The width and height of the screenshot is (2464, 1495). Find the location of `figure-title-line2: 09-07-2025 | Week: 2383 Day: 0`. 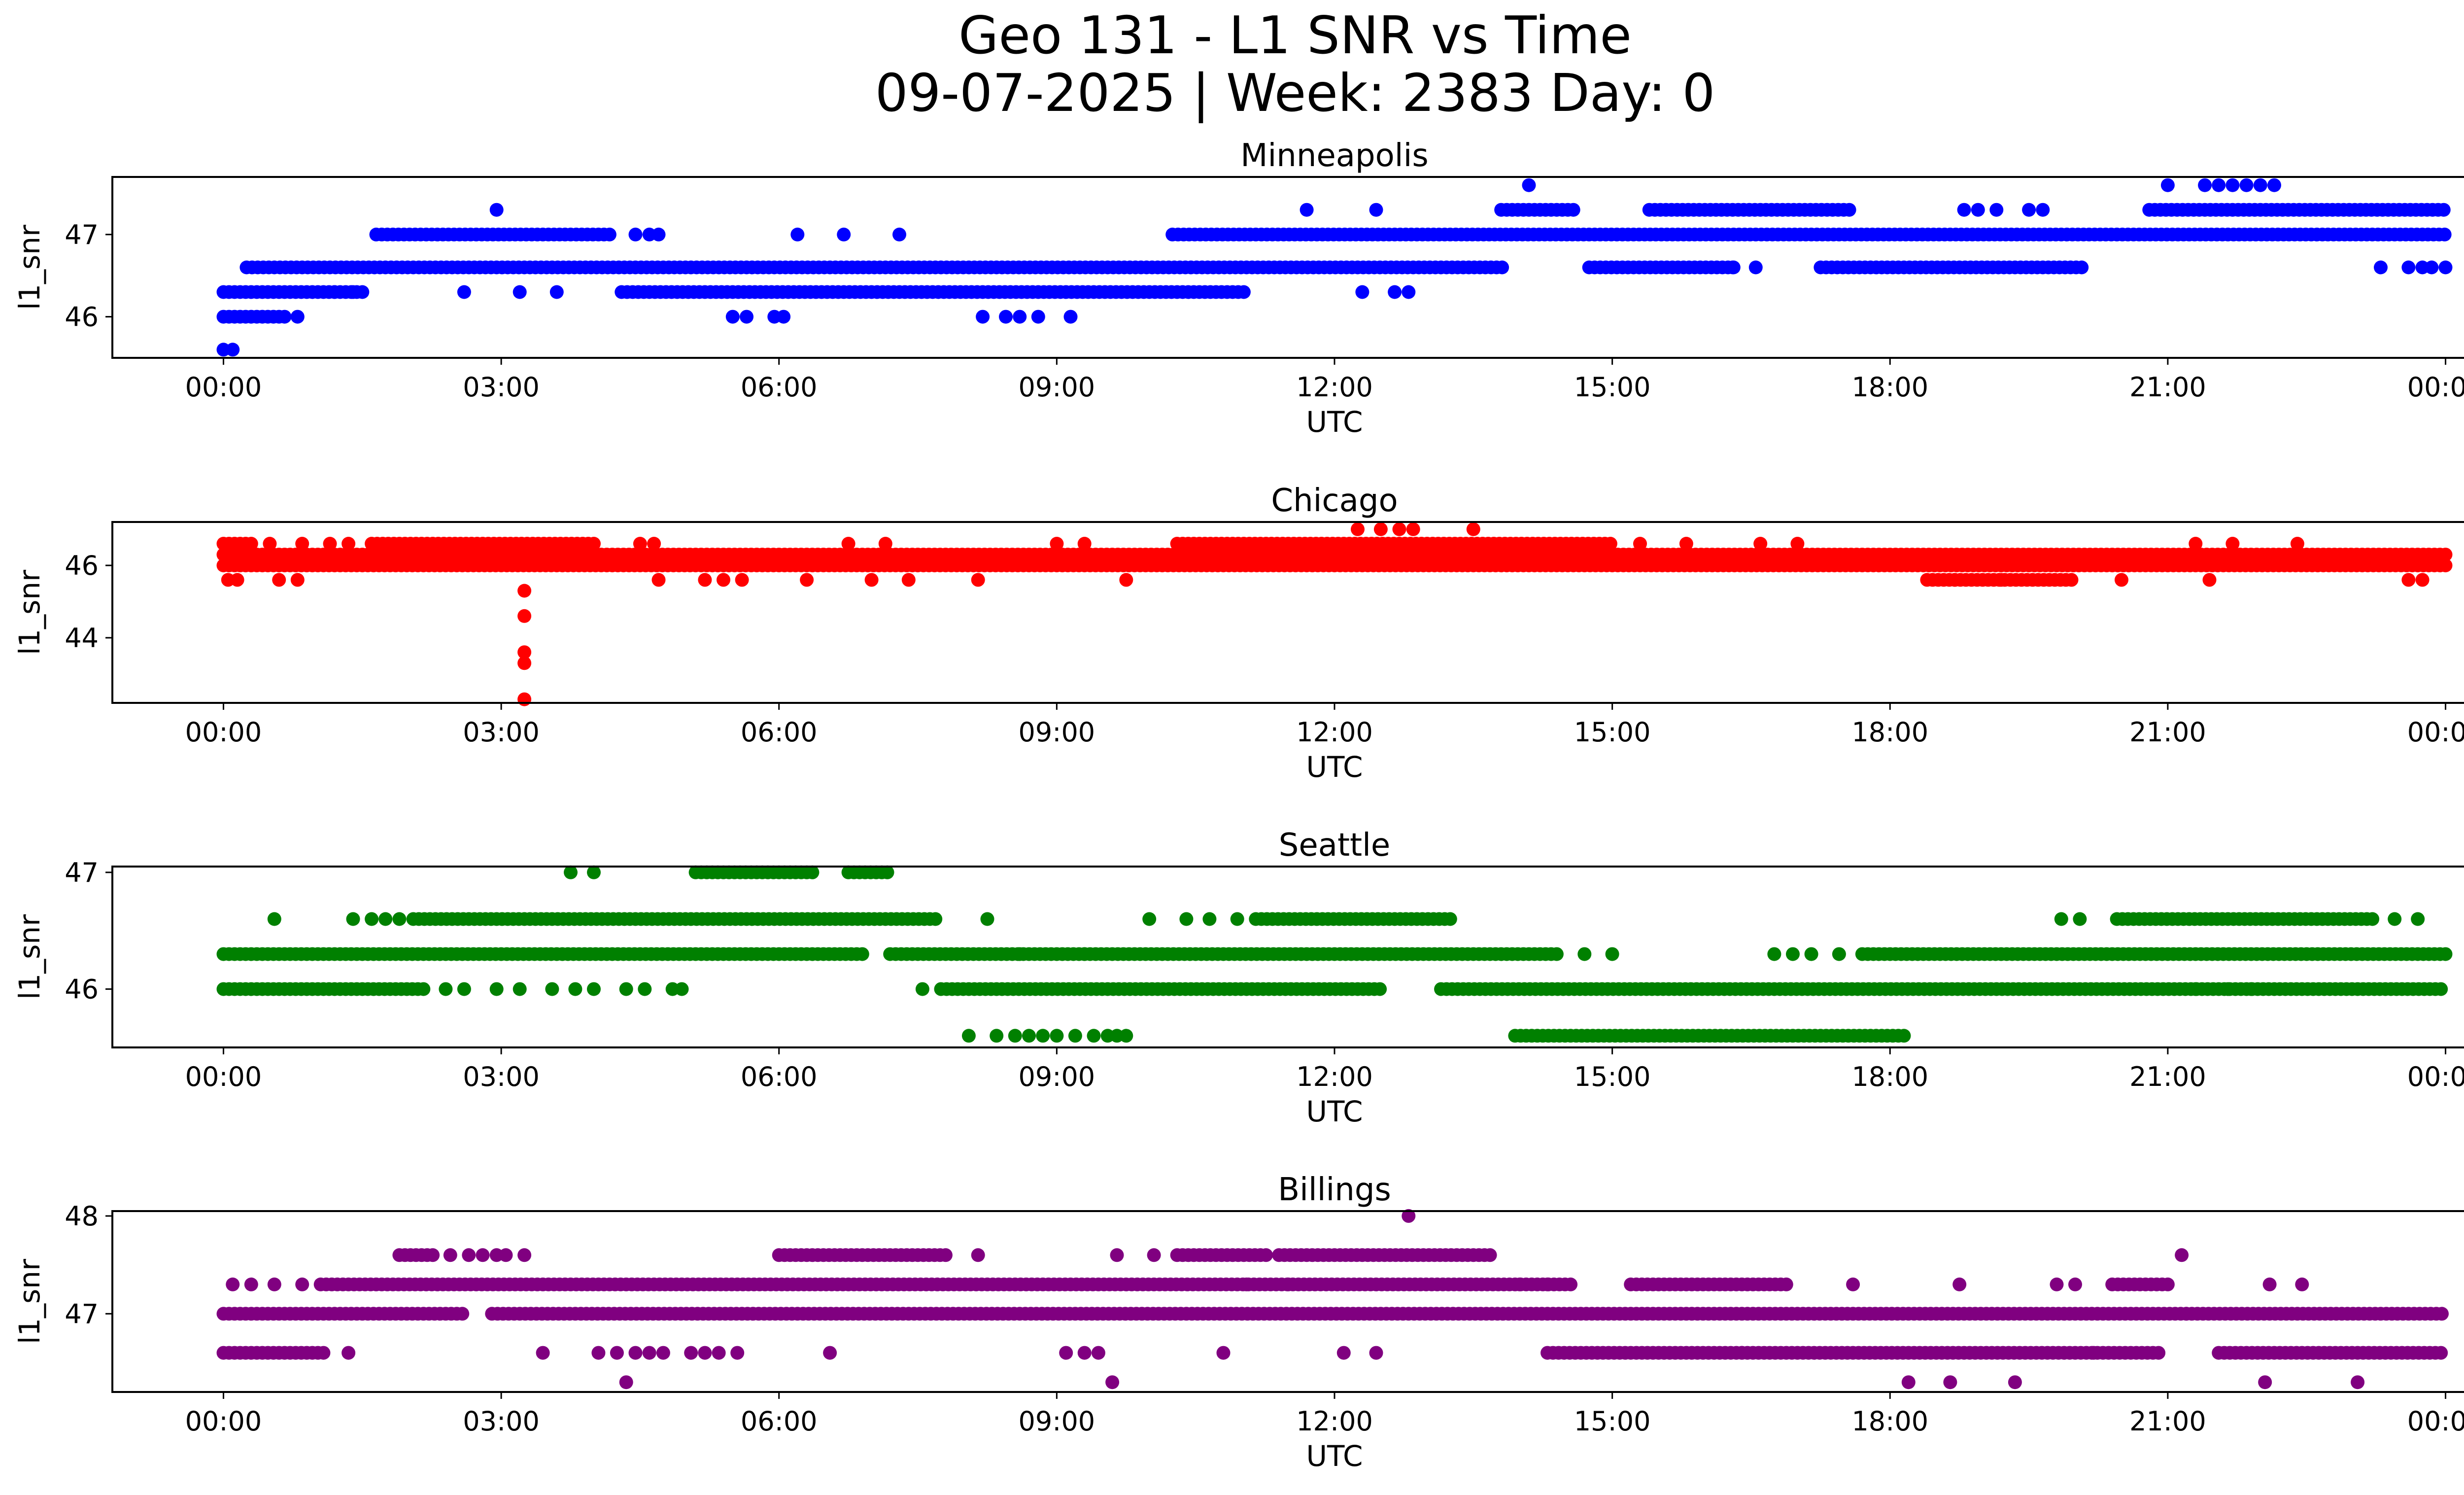

figure-title-line2: 09-07-2025 | Week: 2383 Day: 0 is located at coordinates (1295, 93).